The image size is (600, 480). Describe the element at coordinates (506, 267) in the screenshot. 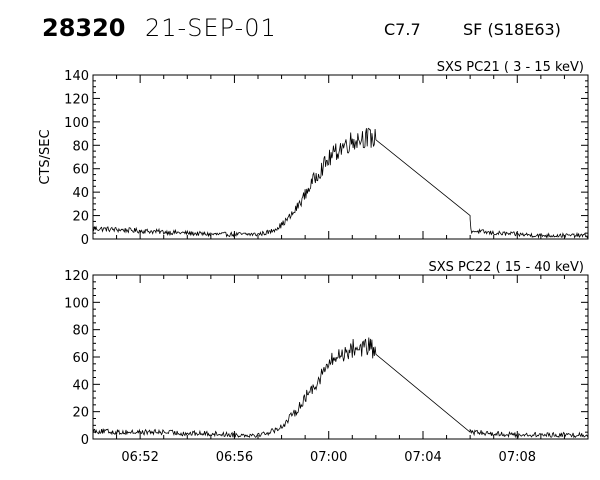

I see `panel-title: SXS PC22 ( 15 - 40 keV)` at that location.